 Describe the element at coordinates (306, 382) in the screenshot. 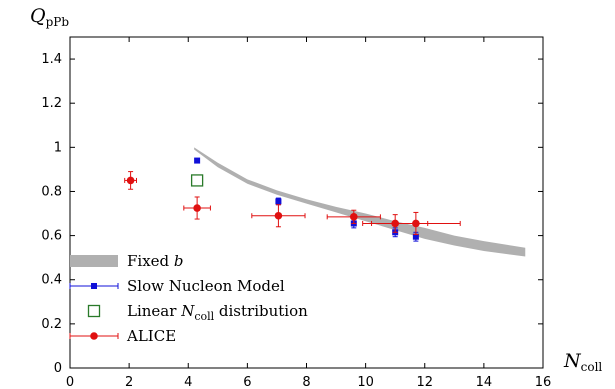

I see `x-tick-label: 8` at that location.